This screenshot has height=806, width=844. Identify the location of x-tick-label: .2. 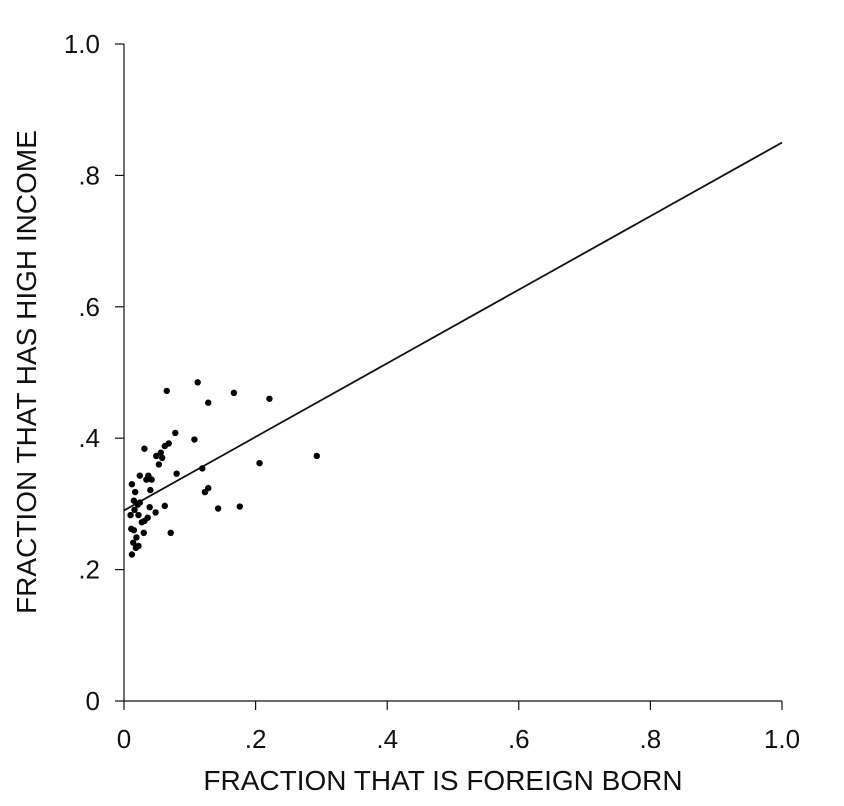
(256, 739).